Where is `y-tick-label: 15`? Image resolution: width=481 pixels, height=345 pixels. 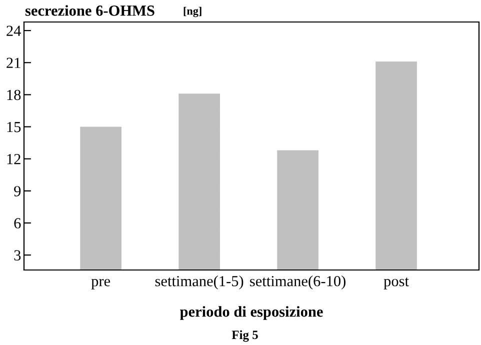
y-tick-label: 15 is located at coordinates (14, 127).